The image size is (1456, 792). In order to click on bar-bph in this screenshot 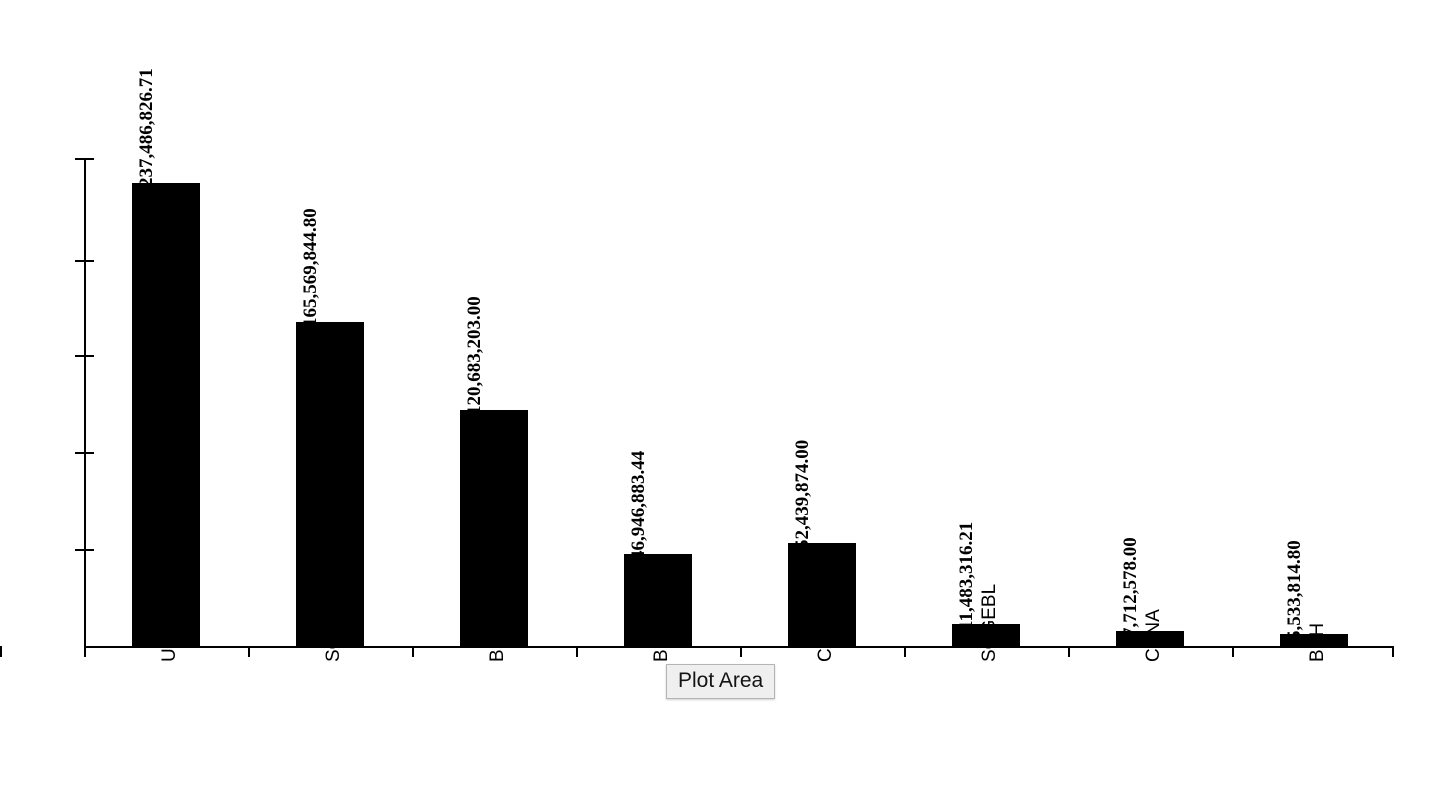, I will do `click(1314, 640)`.